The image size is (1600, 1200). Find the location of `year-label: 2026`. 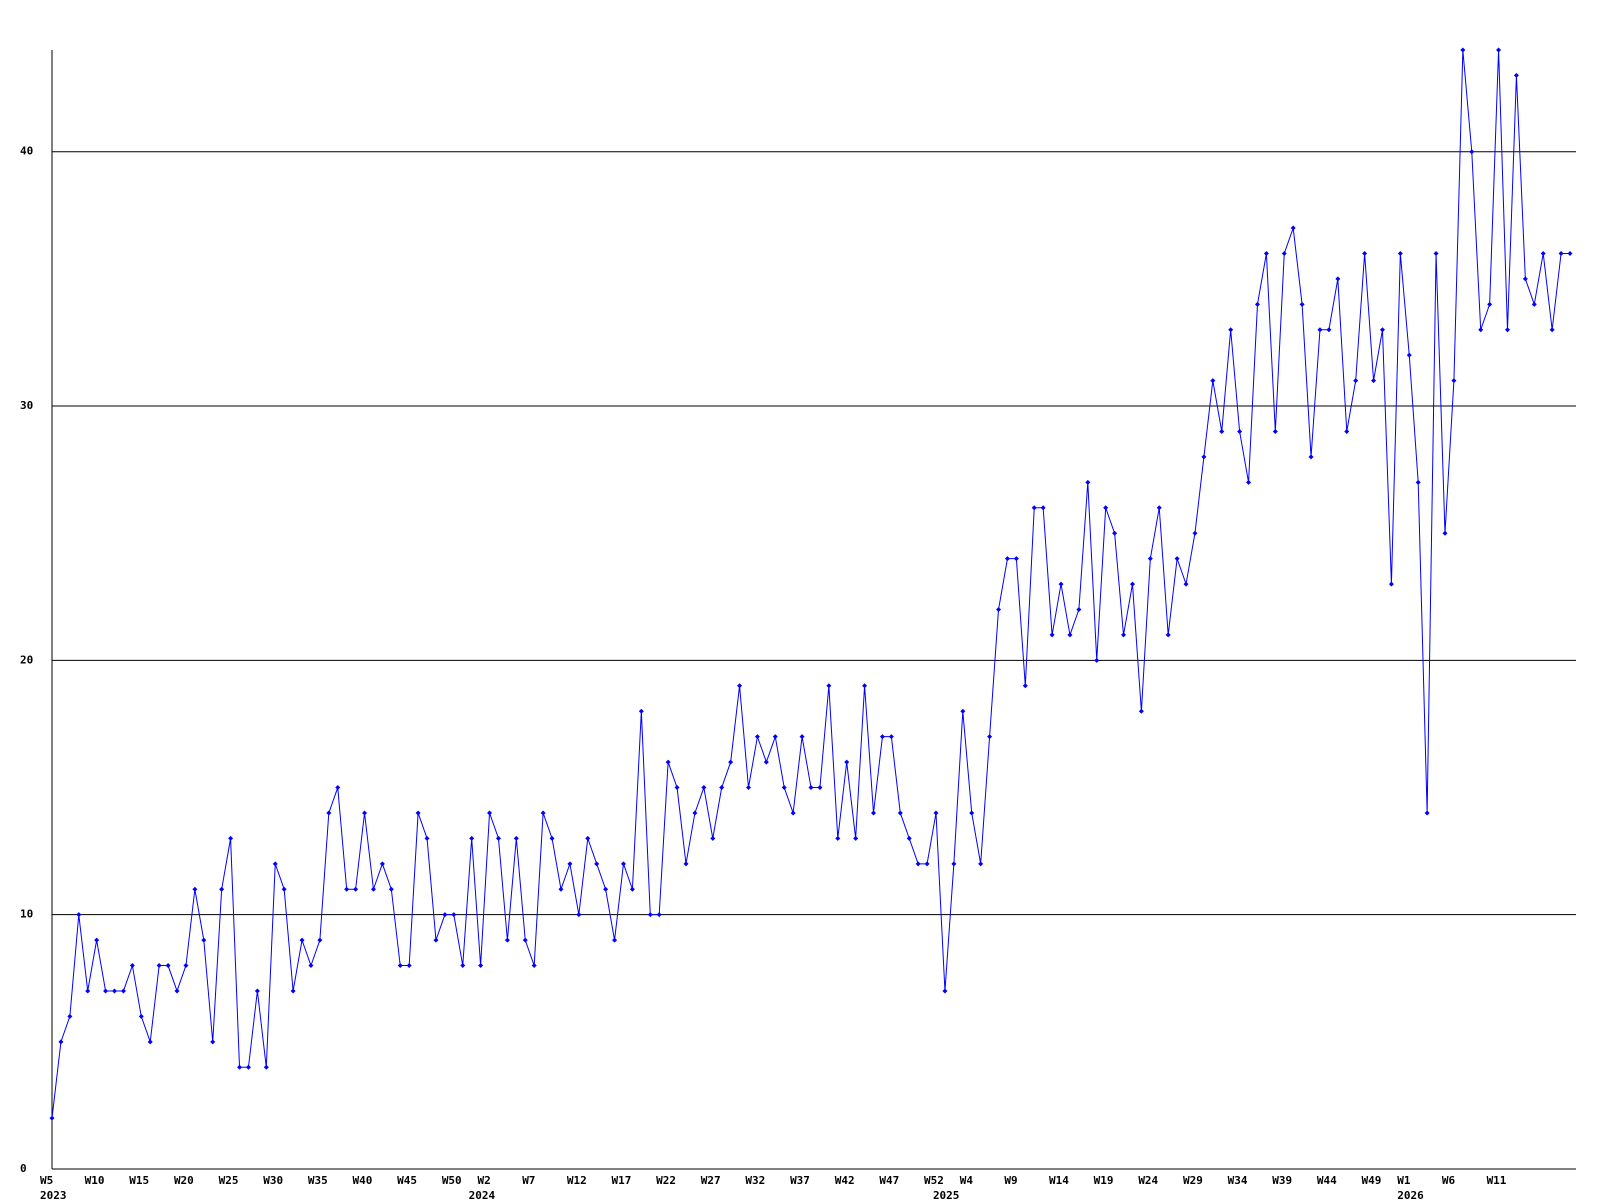

year-label: 2026 is located at coordinates (1410, 1194).